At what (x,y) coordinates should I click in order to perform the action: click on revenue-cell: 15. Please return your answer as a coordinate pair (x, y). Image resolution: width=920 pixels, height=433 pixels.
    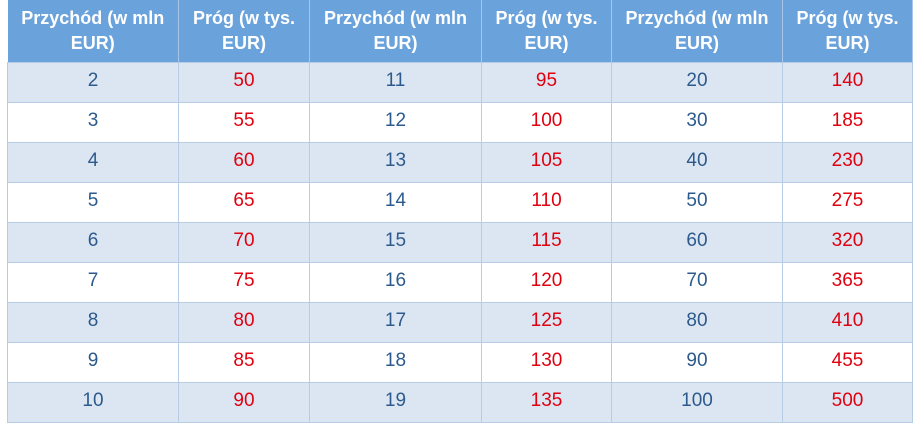
    Looking at the image, I should click on (395, 242).